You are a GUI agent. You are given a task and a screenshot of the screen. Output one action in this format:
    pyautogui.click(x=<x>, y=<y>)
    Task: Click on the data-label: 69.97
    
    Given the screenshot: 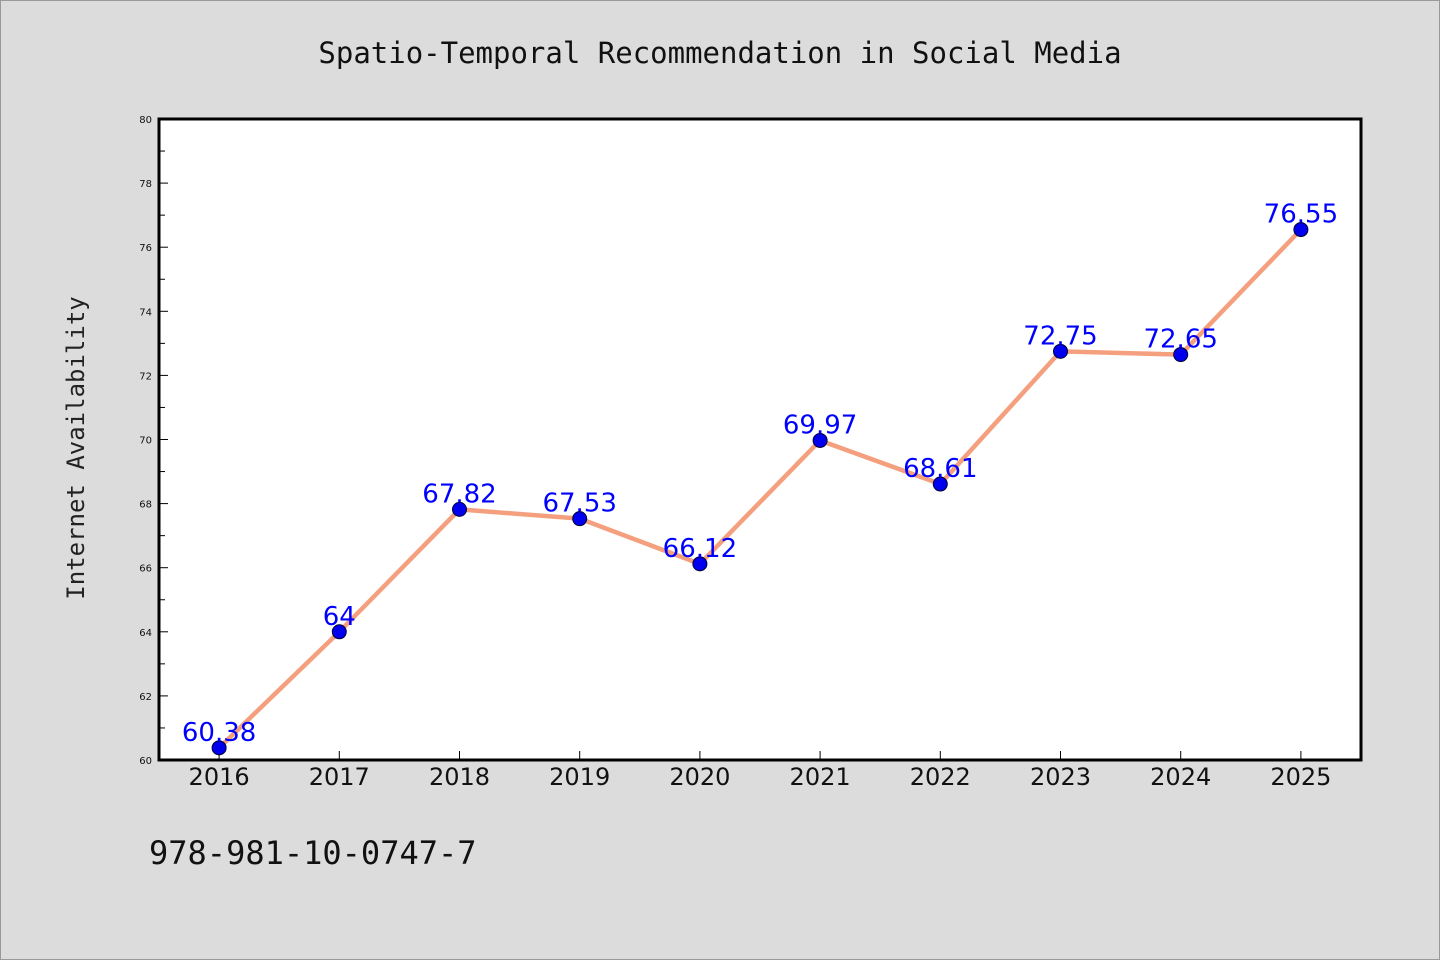 What is the action you would take?
    pyautogui.click(x=820, y=425)
    